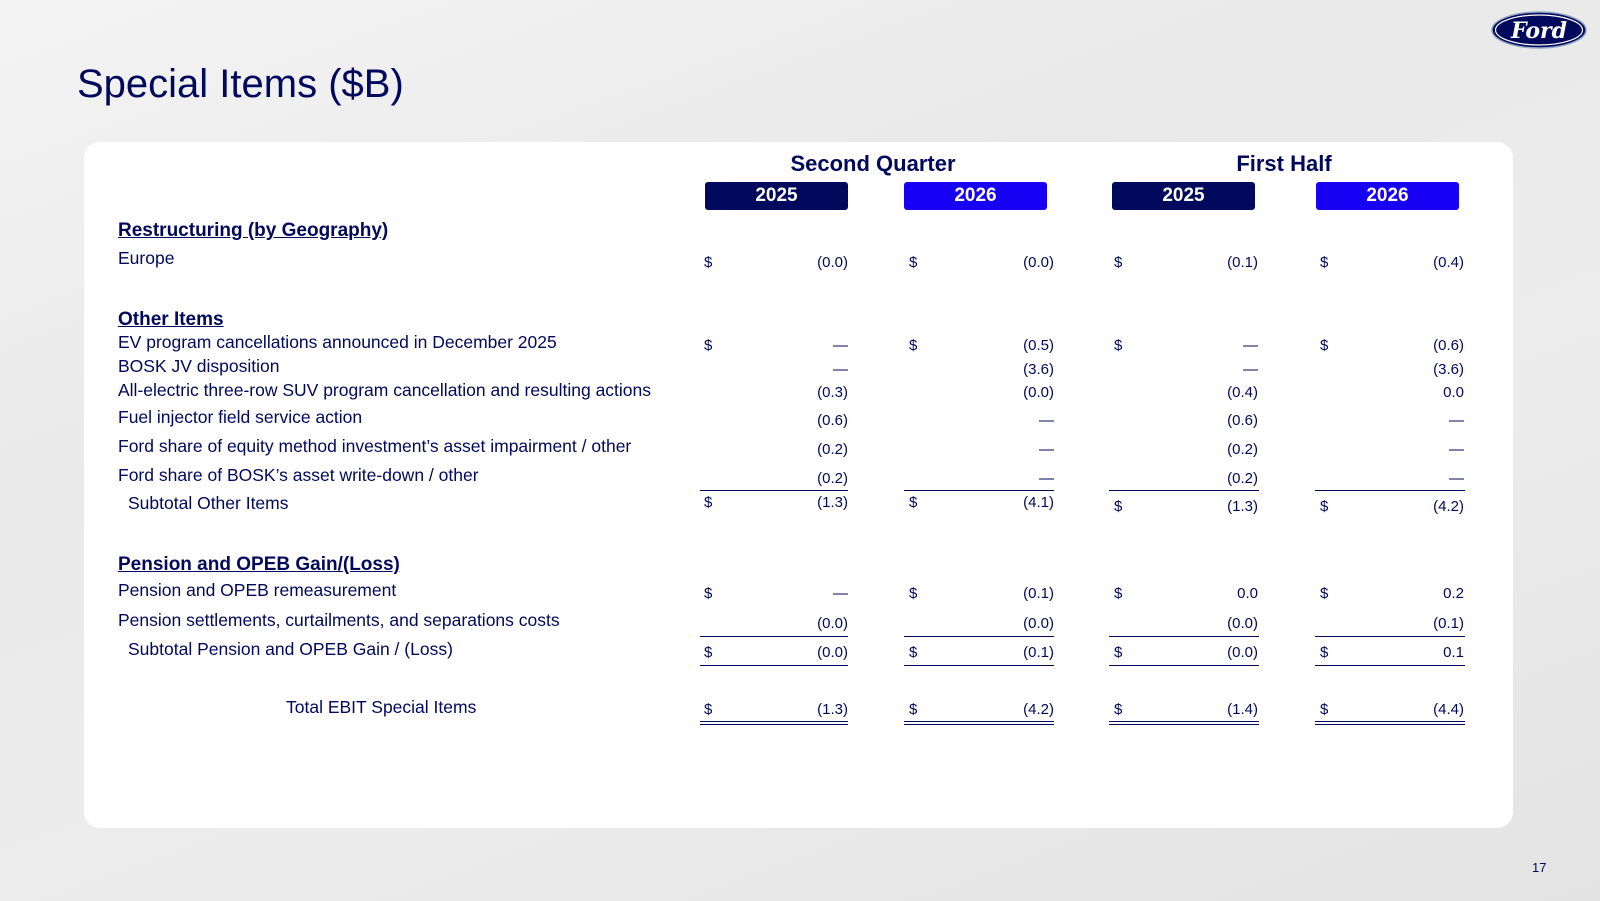  What do you see at coordinates (1242, 652) in the screenshot?
I see `row-subtotal-pension-value-2: (0.0)` at bounding box center [1242, 652].